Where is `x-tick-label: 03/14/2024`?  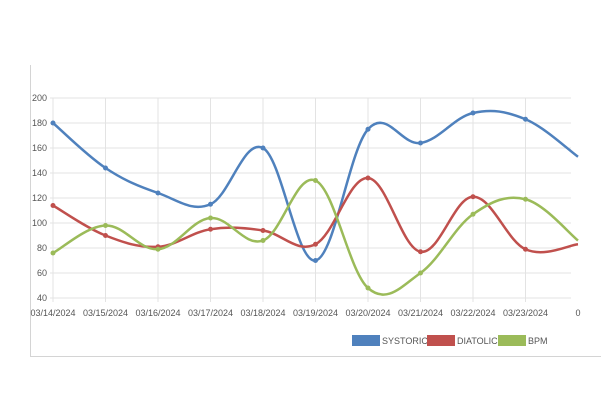
x-tick-label: 03/14/2024 is located at coordinates (52, 313).